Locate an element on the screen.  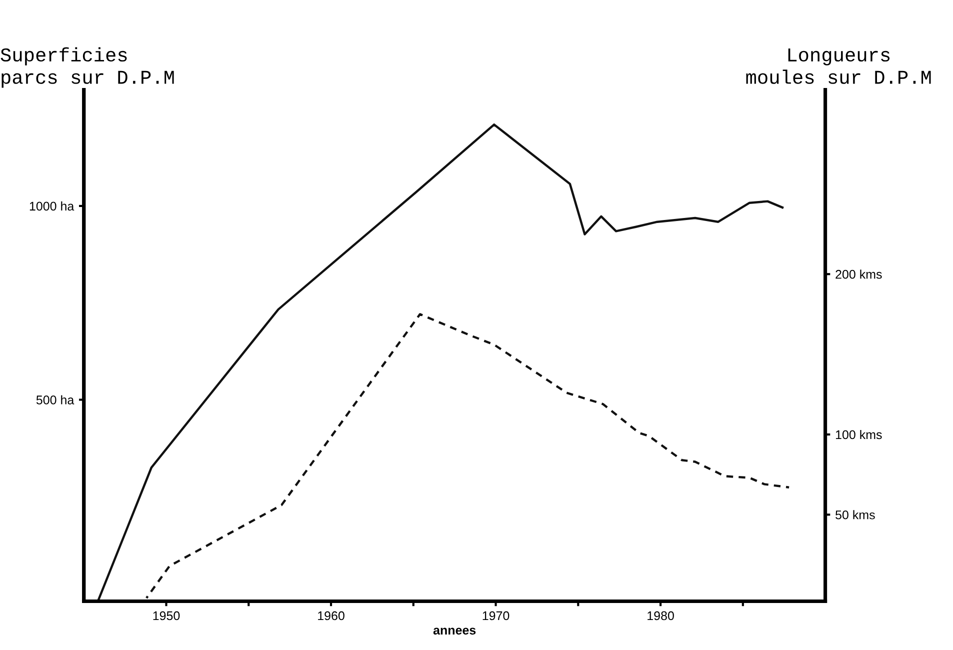
x-axis-title: annees is located at coordinates (454, 631).